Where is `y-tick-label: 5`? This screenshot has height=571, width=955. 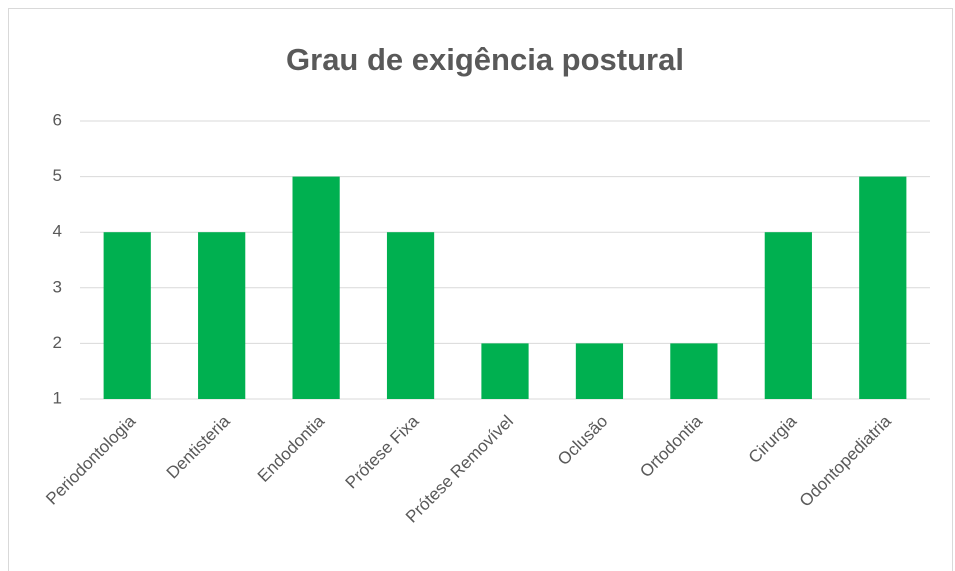
y-tick-label: 5 is located at coordinates (57, 175).